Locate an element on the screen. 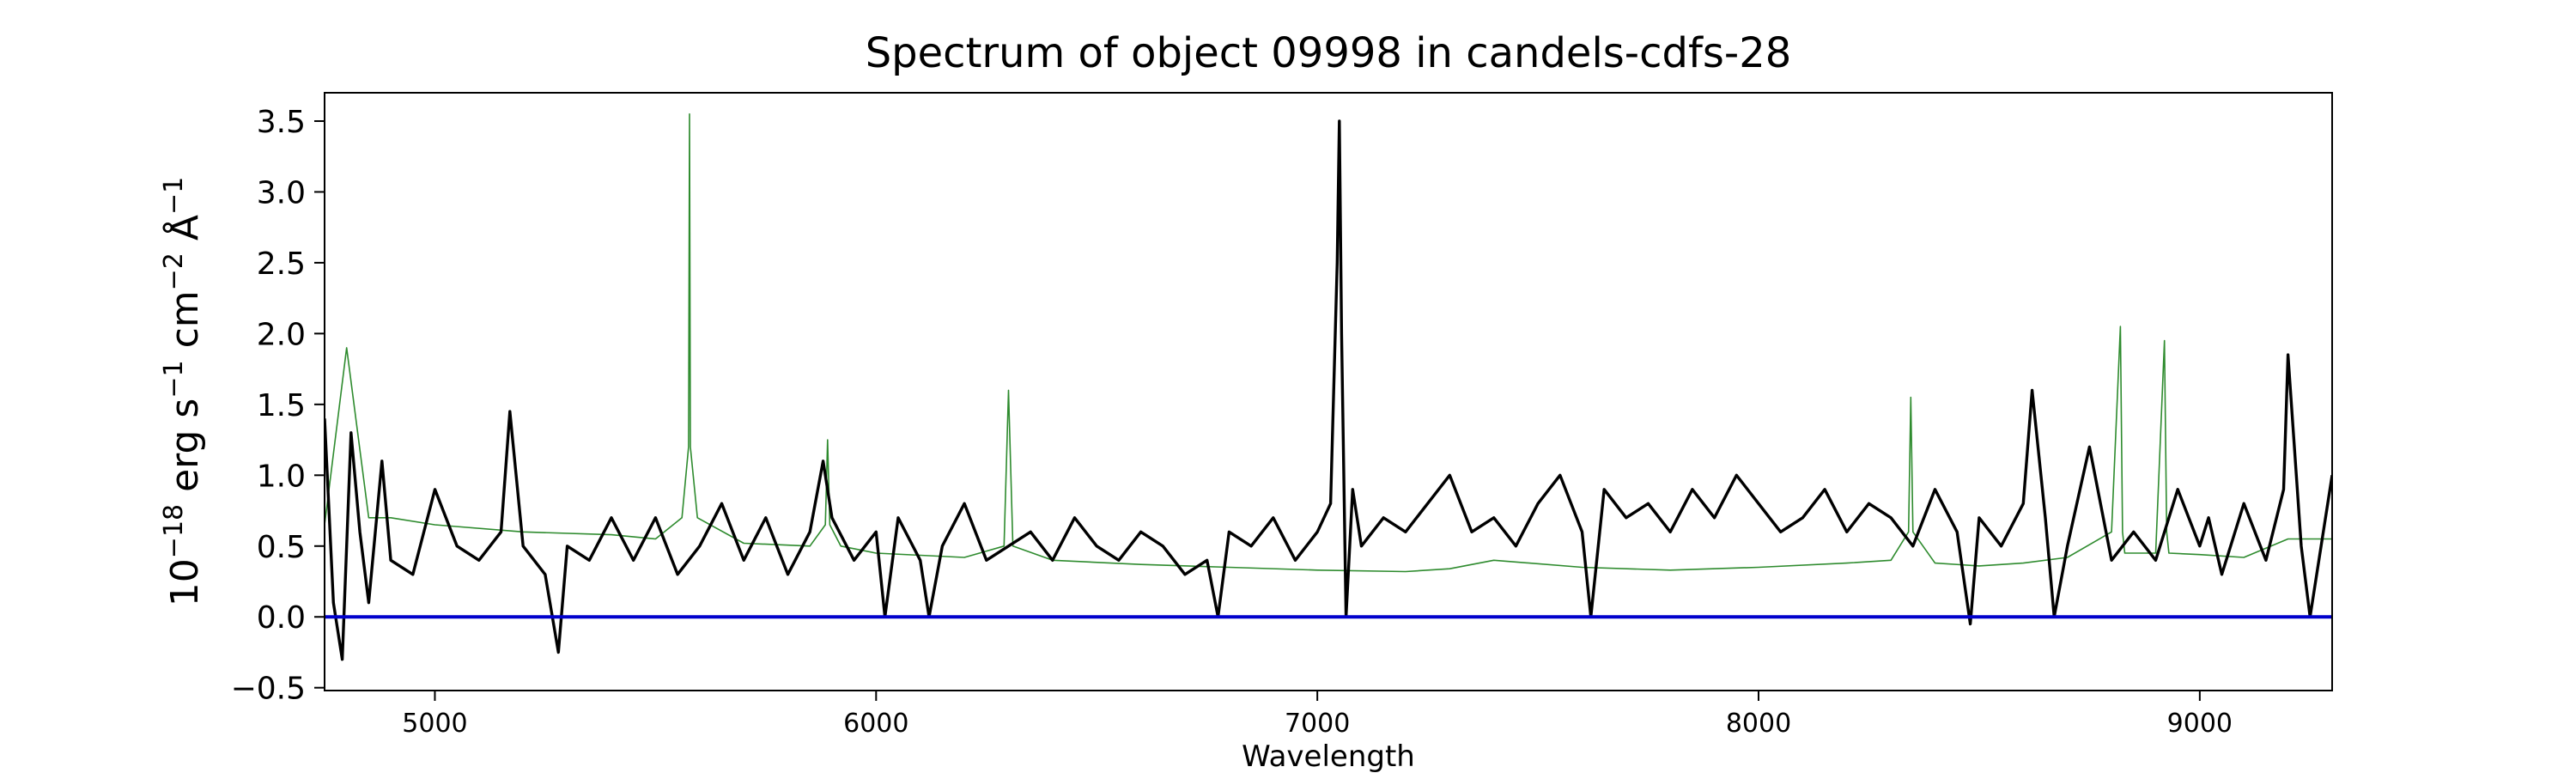  y-tick-label: 2.0 is located at coordinates (281, 334).